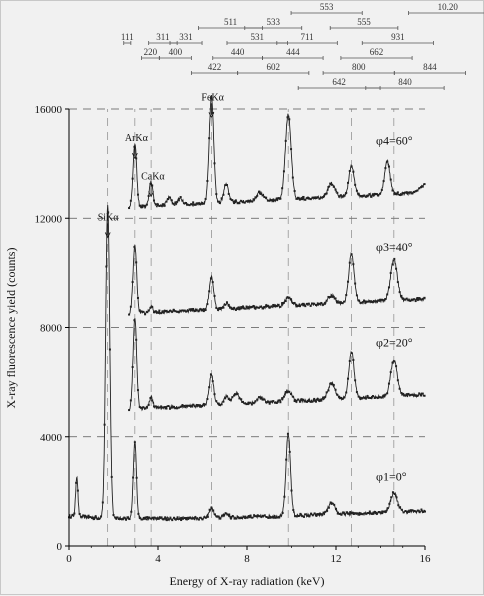 The height and width of the screenshot is (596, 484). What do you see at coordinates (293, 52) in the screenshot?
I see `hkl-label: 444` at bounding box center [293, 52].